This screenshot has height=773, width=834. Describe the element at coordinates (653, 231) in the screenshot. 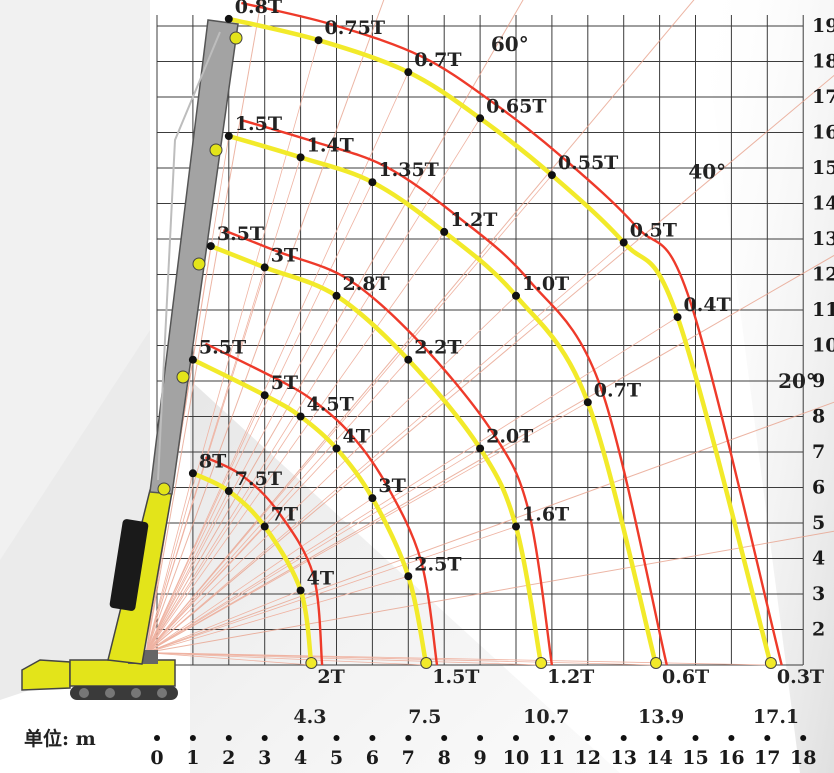

I see `load-label: 0.5T` at that location.